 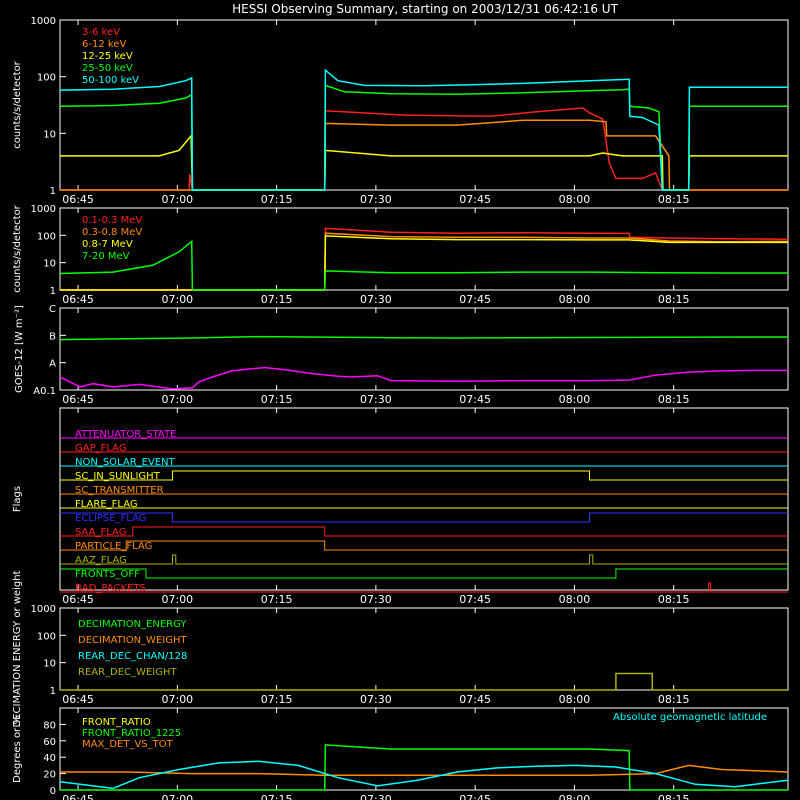 What do you see at coordinates (107, 56) in the screenshot?
I see `legend-entry: 12-25 keV` at bounding box center [107, 56].